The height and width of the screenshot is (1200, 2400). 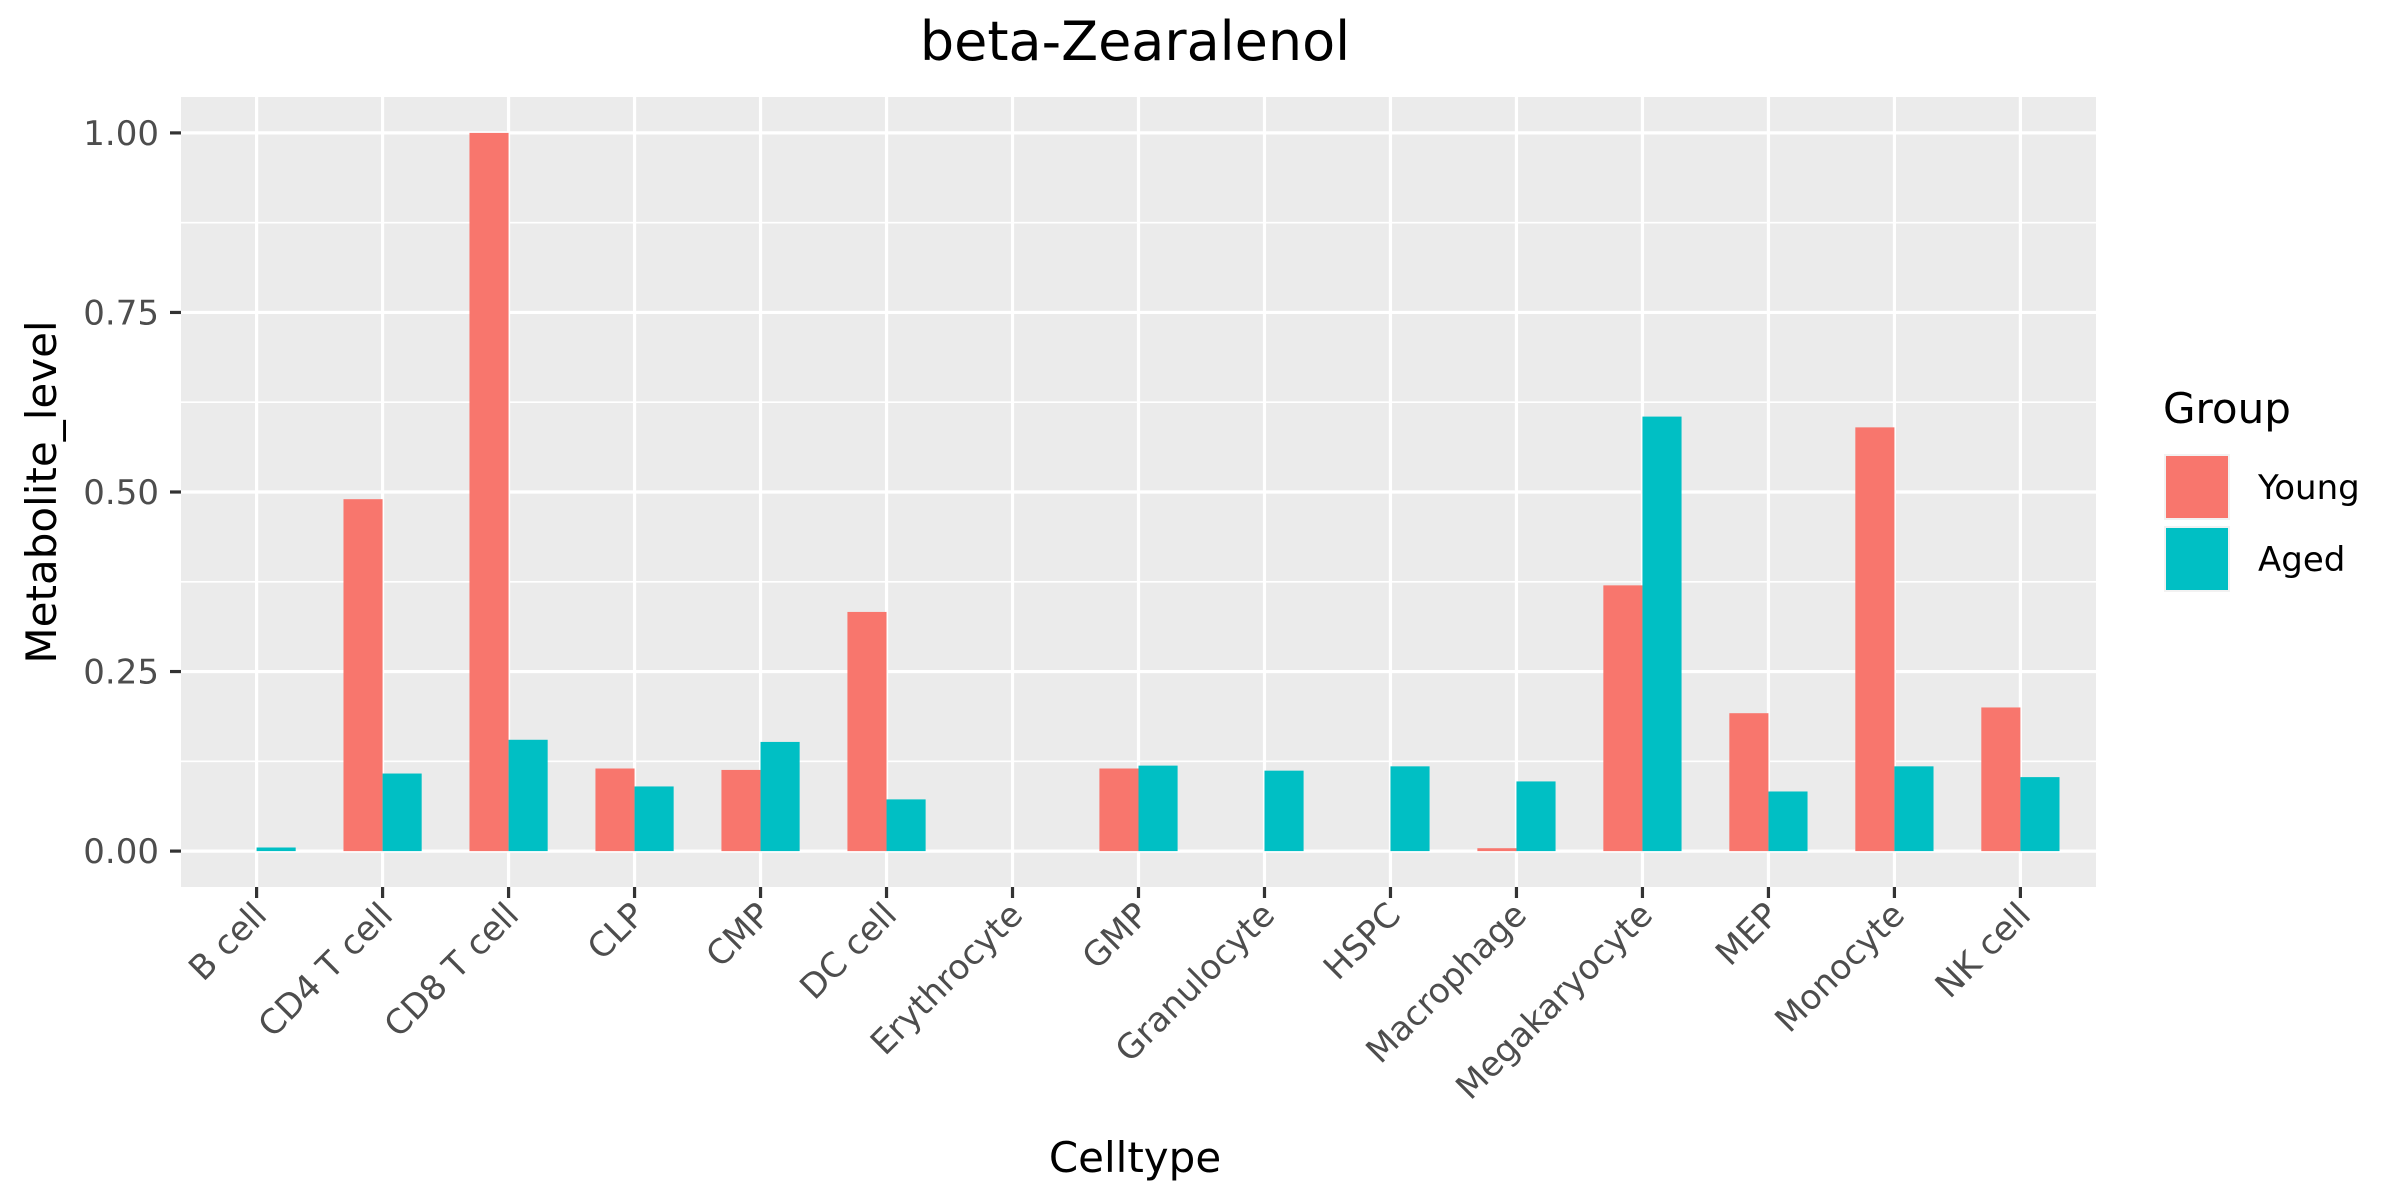 What do you see at coordinates (1119, 810) in the screenshot?
I see `bar-young-gmp` at bounding box center [1119, 810].